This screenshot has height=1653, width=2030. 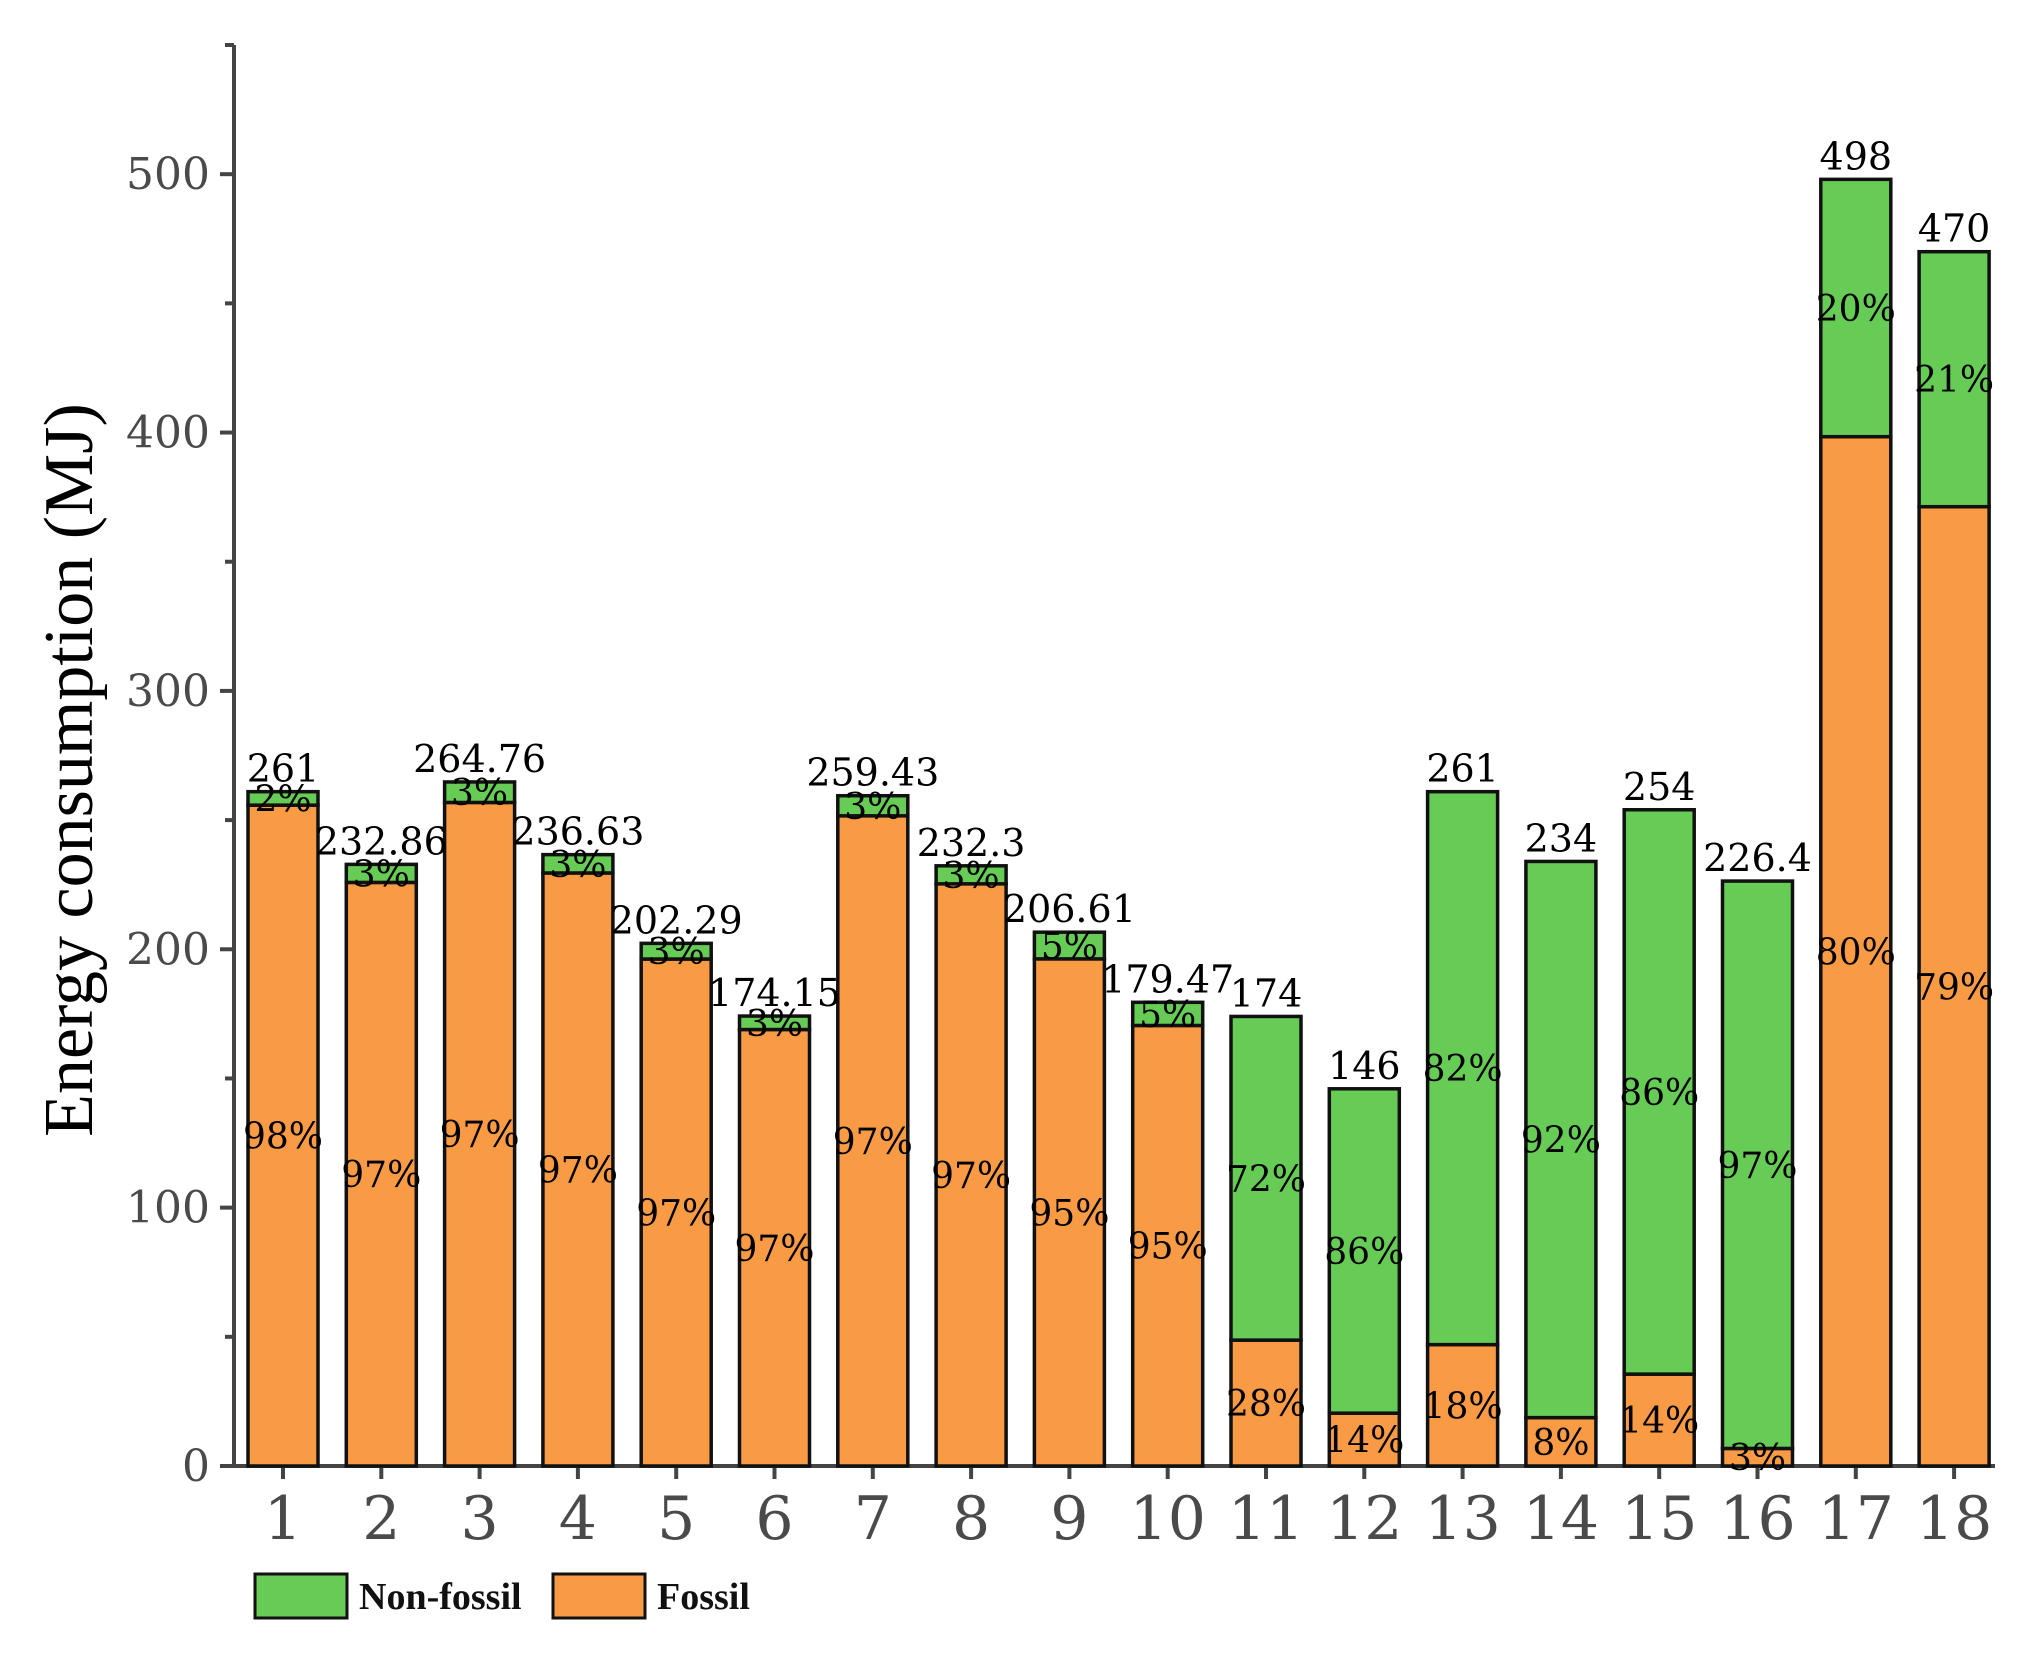 What do you see at coordinates (1757, 1458) in the screenshot?
I see `fossil-percent-label: 3%` at bounding box center [1757, 1458].